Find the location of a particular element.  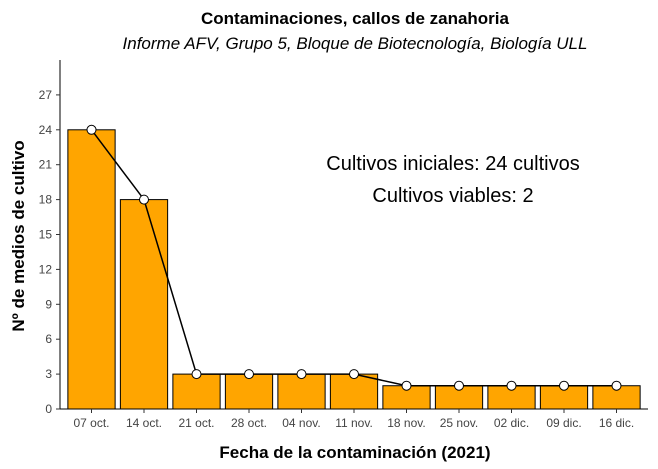

y-tick-label-1: 3 is located at coordinates (48, 374).